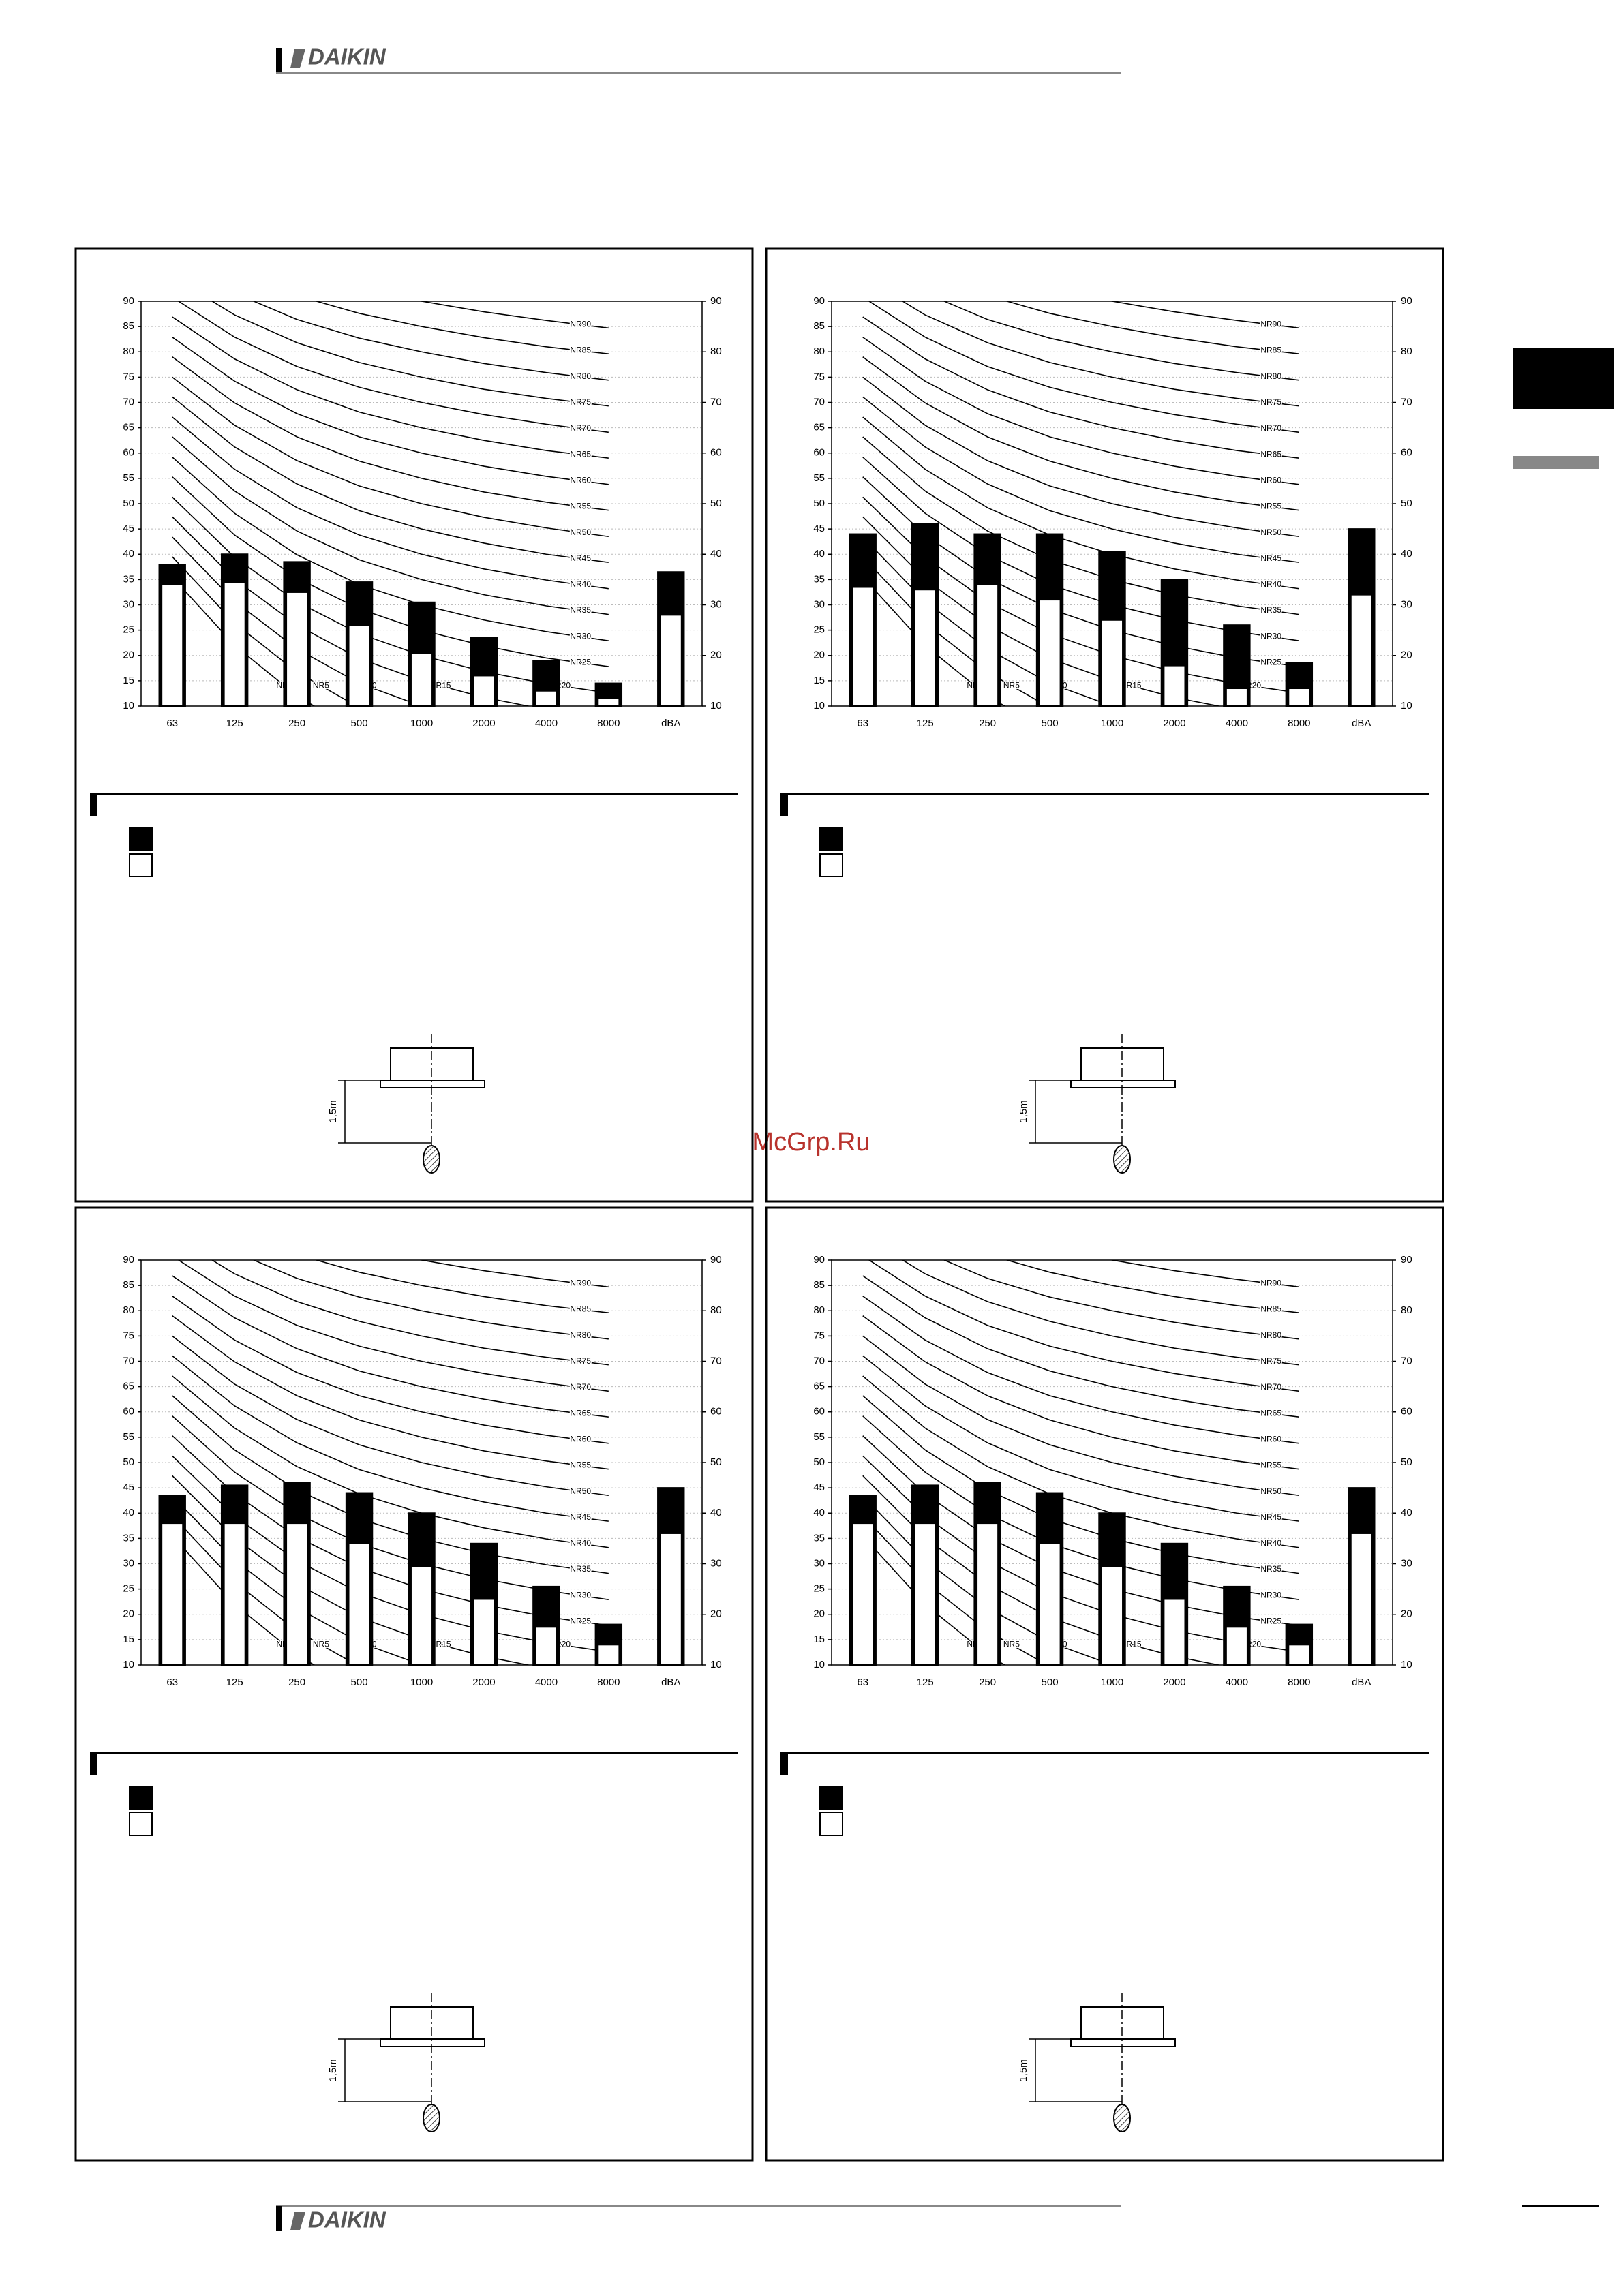  What do you see at coordinates (1406, 1665) in the screenshot?
I see `y2-tick-label: 10` at bounding box center [1406, 1665].